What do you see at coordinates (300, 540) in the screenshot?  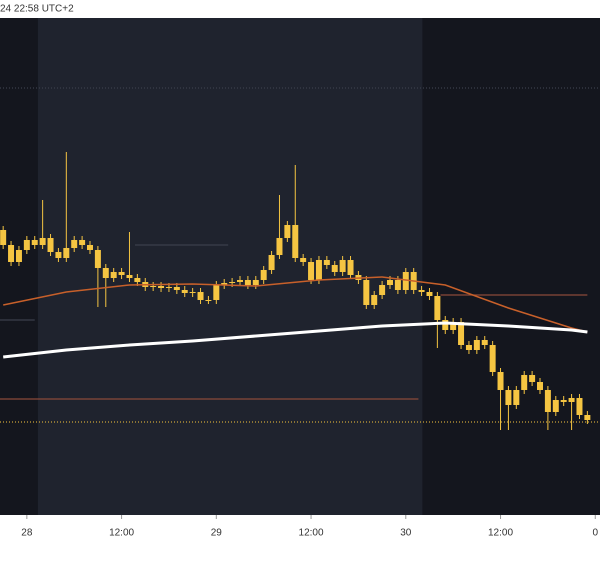 I see `x-axis-area` at bounding box center [300, 540].